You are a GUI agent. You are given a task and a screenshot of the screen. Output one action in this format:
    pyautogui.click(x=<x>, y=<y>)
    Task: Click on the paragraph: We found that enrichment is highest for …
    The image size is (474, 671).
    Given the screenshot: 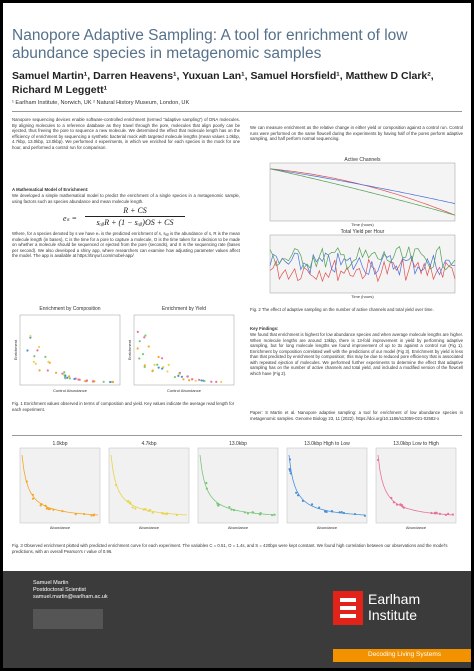 What is the action you would take?
    pyautogui.click(x=356, y=354)
    